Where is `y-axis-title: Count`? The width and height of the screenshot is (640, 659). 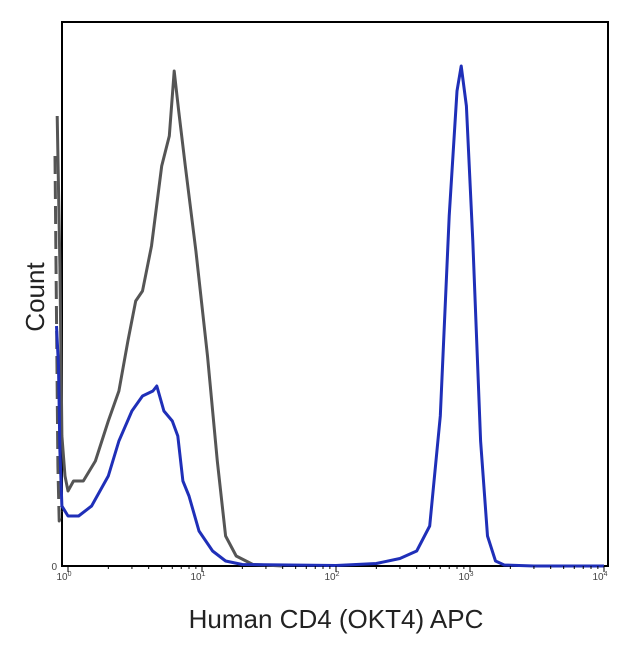
y-axis-title: Count is located at coordinates (35, 297).